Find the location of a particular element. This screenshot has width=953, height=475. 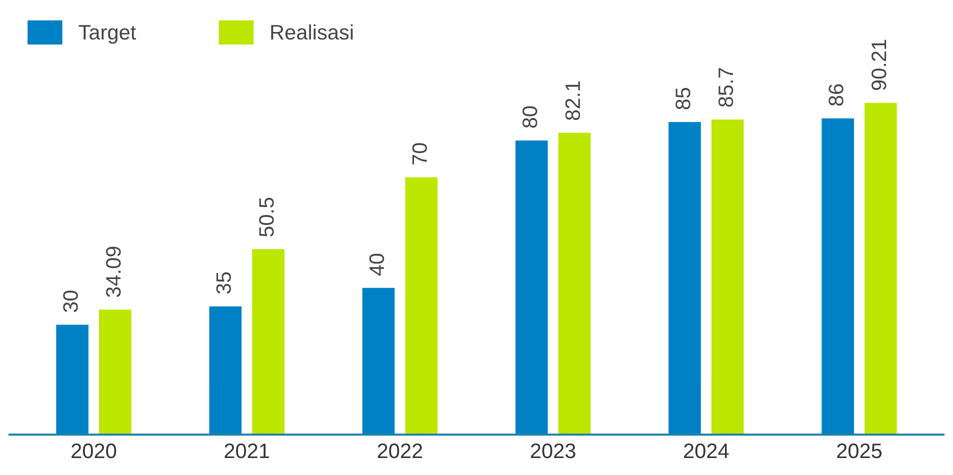

x-tick-label: 2020 is located at coordinates (94, 451).